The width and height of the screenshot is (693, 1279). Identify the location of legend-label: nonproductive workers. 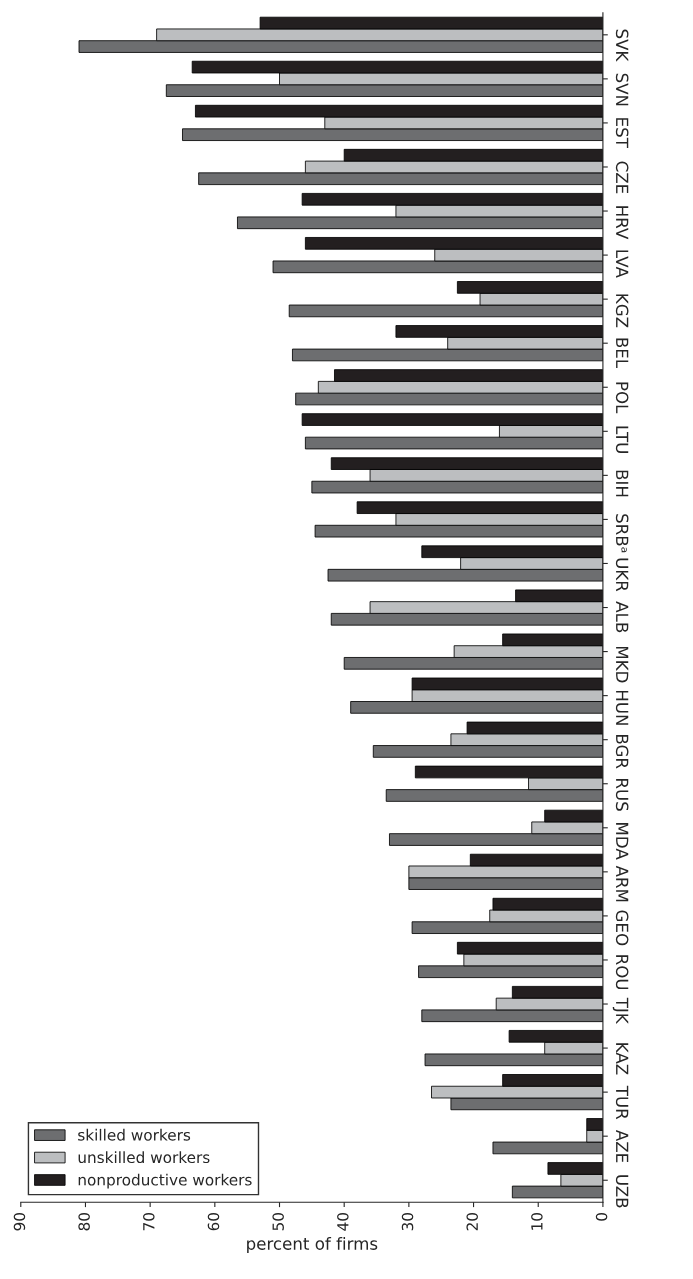
(165, 1181).